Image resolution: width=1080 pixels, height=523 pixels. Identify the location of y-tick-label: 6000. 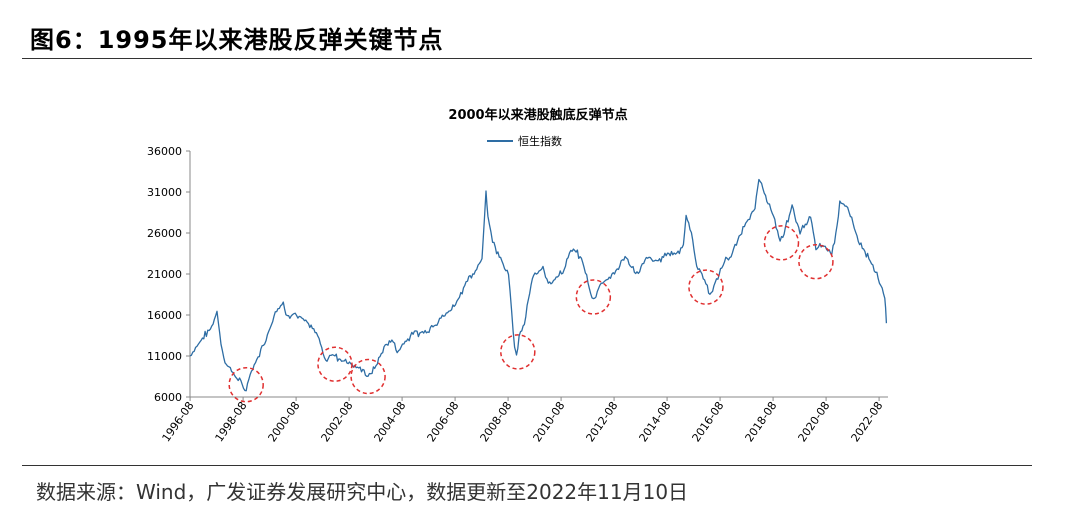
(168, 397).